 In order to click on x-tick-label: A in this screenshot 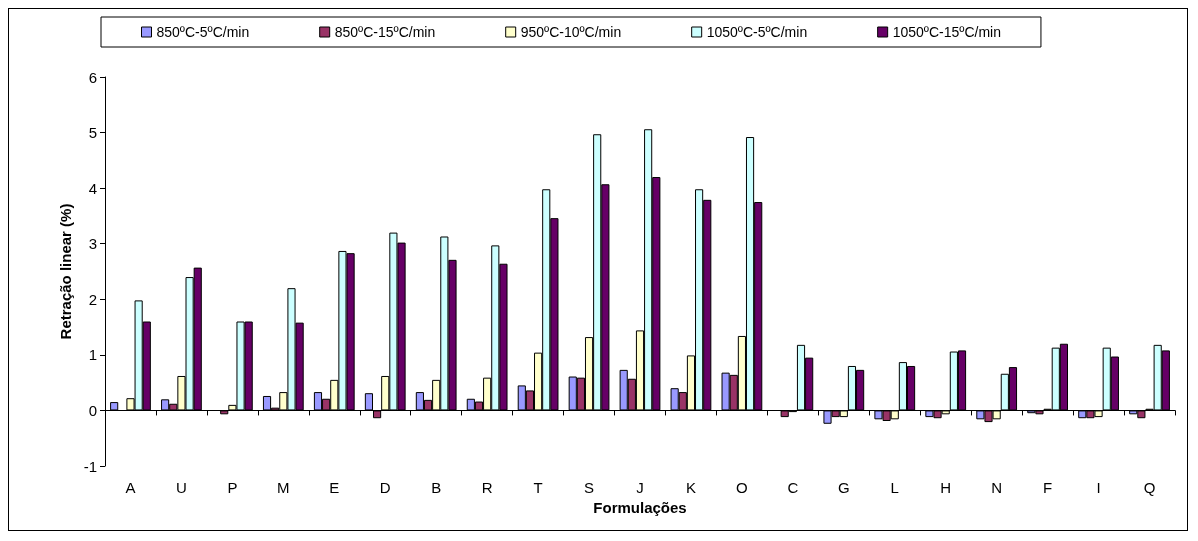, I will do `click(130, 487)`.